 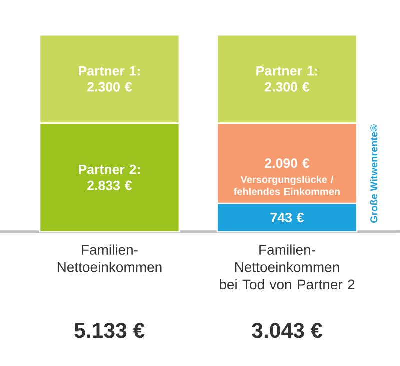 What do you see at coordinates (287, 163) in the screenshot?
I see `data-label: 2.090 €` at bounding box center [287, 163].